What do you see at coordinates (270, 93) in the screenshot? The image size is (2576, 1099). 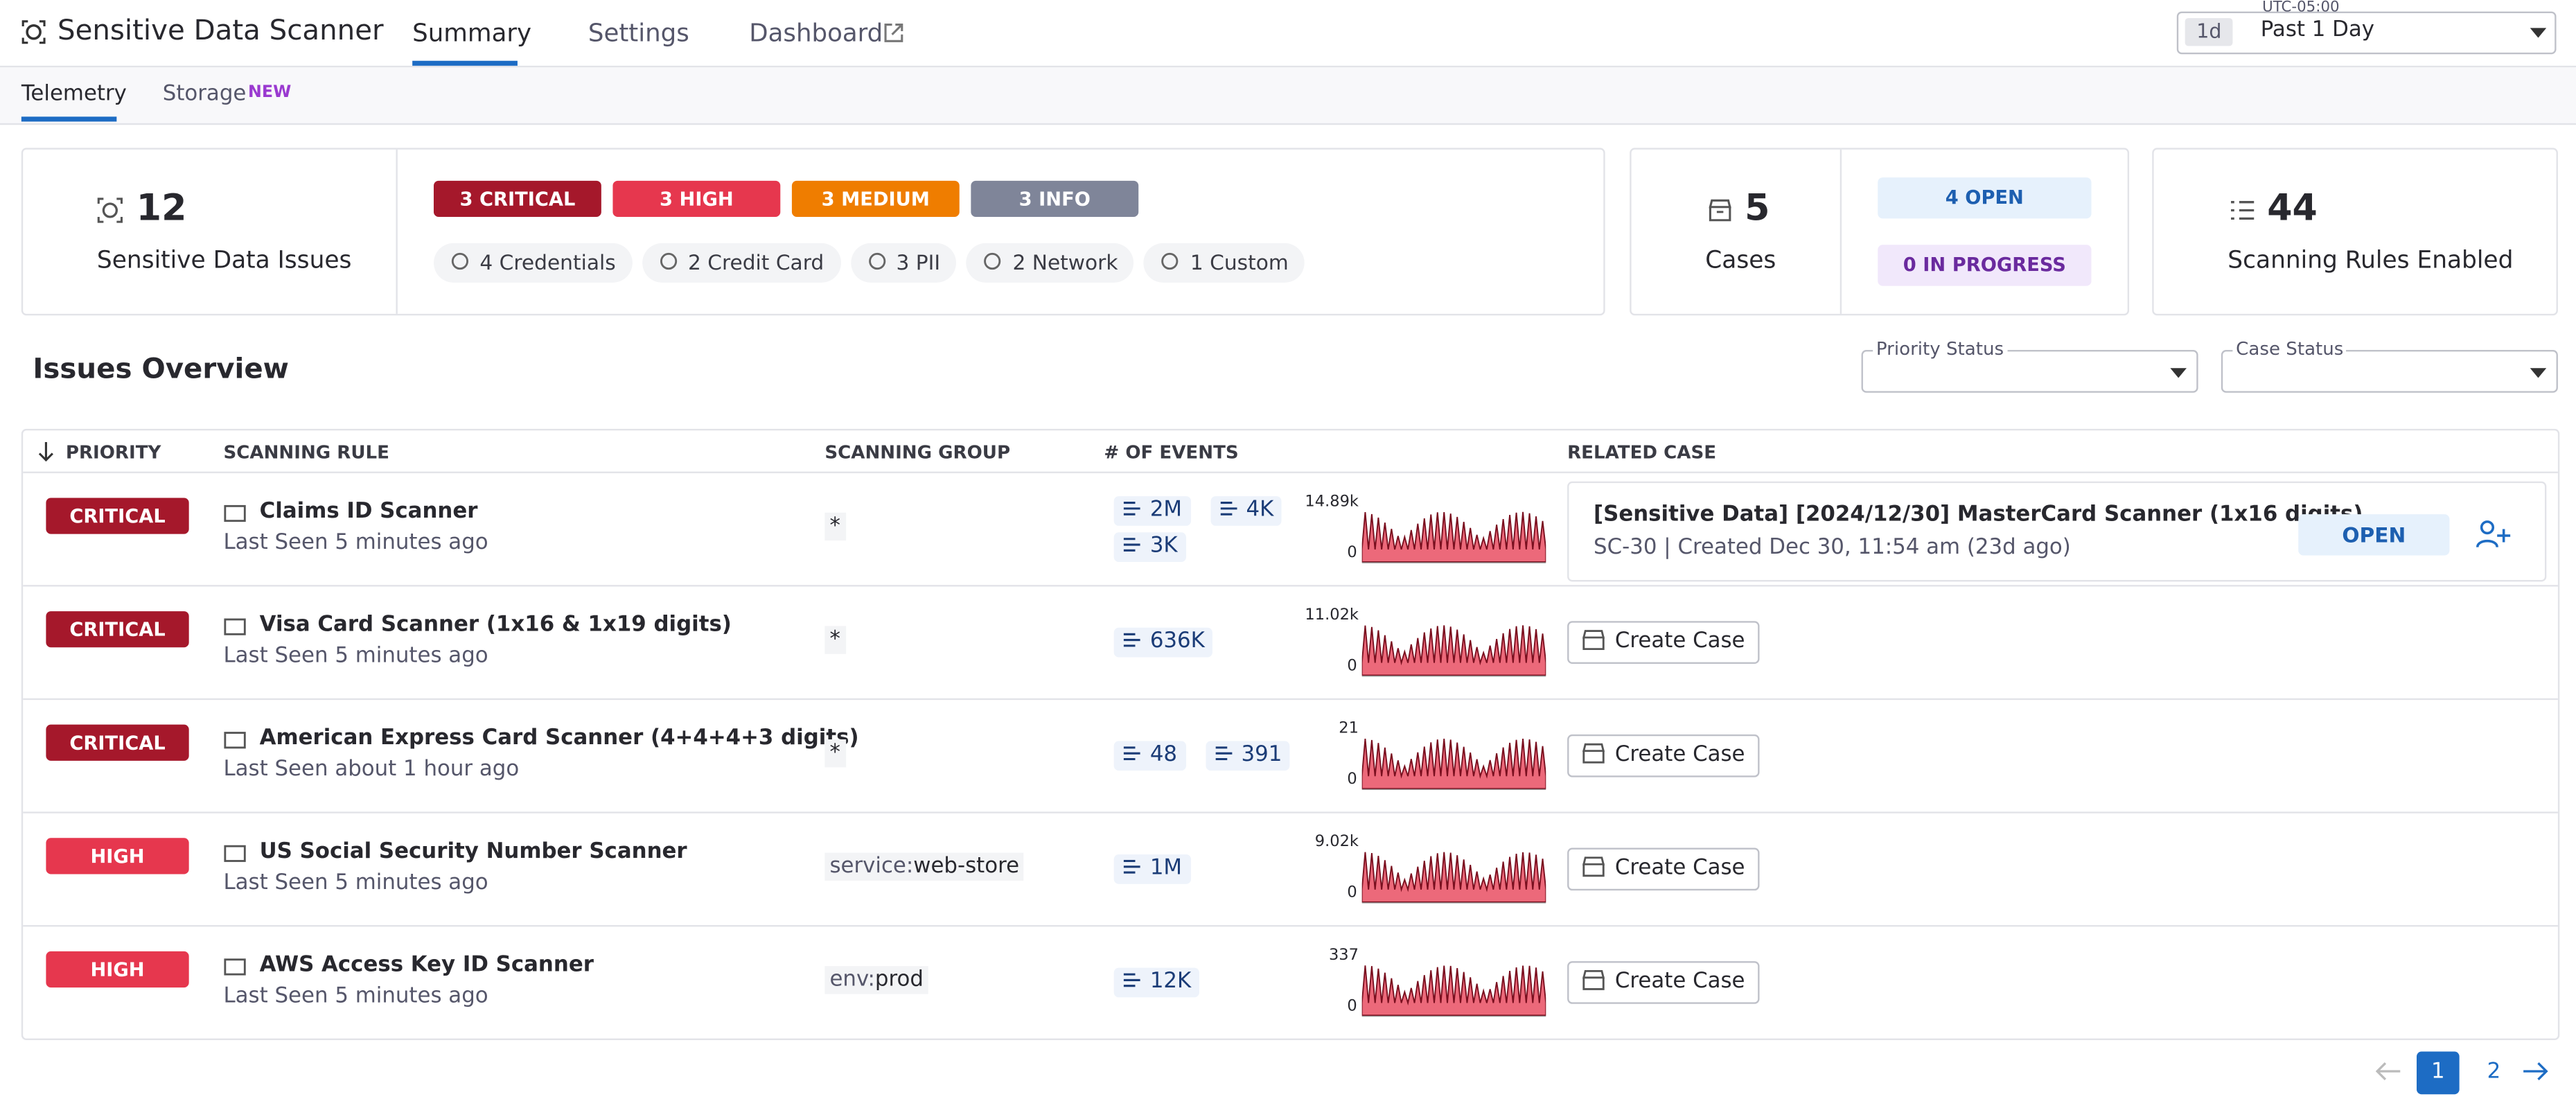 I see `new-badge: NEW` at bounding box center [270, 93].